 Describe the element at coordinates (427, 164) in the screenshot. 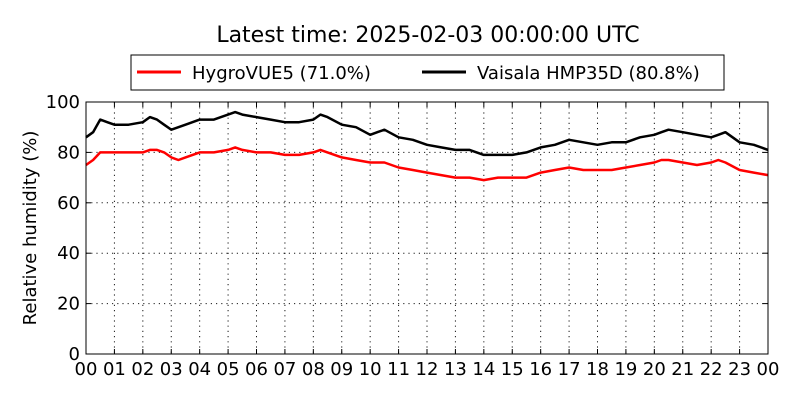

I see `series-line-hygrovue` at that location.